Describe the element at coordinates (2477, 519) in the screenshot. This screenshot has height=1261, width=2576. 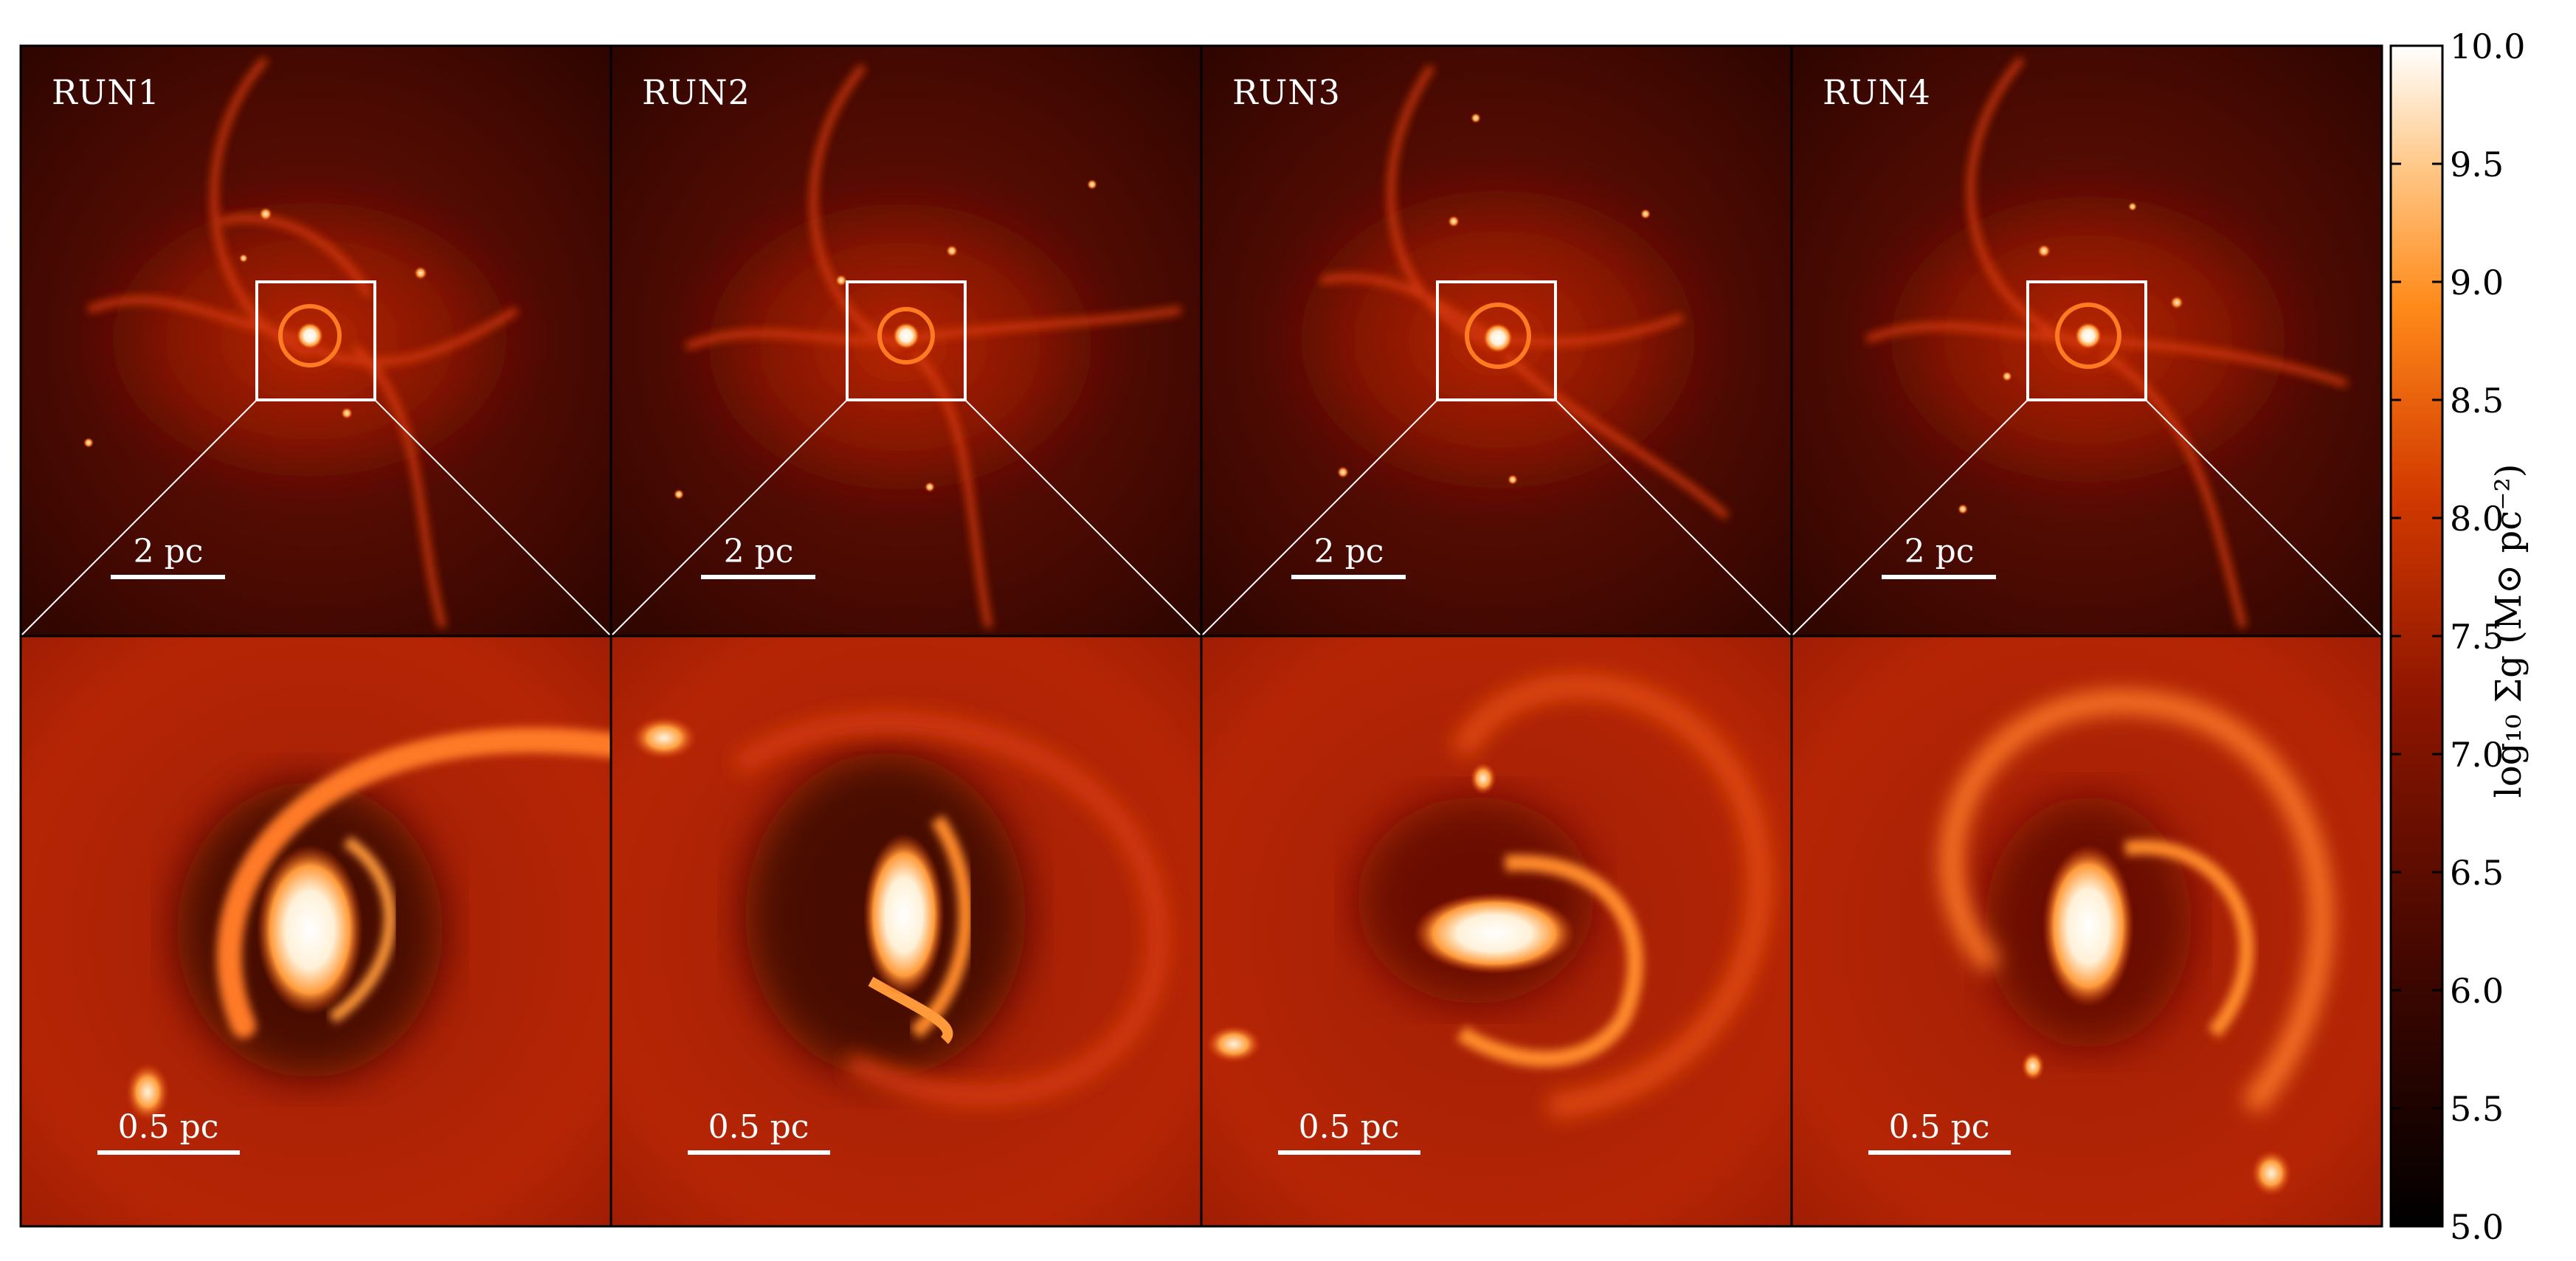
I see `colorbar-tick-label: 8.0` at that location.